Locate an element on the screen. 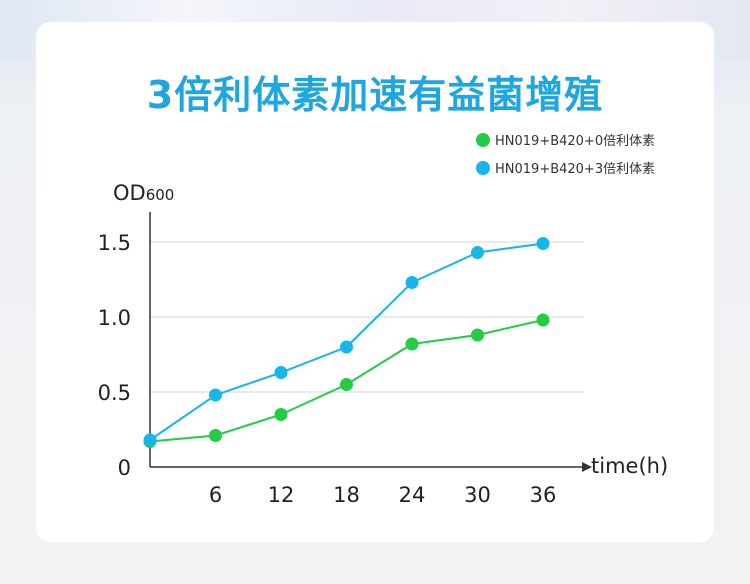 The image size is (750, 584). x-tick-label: 6 is located at coordinates (215, 495).